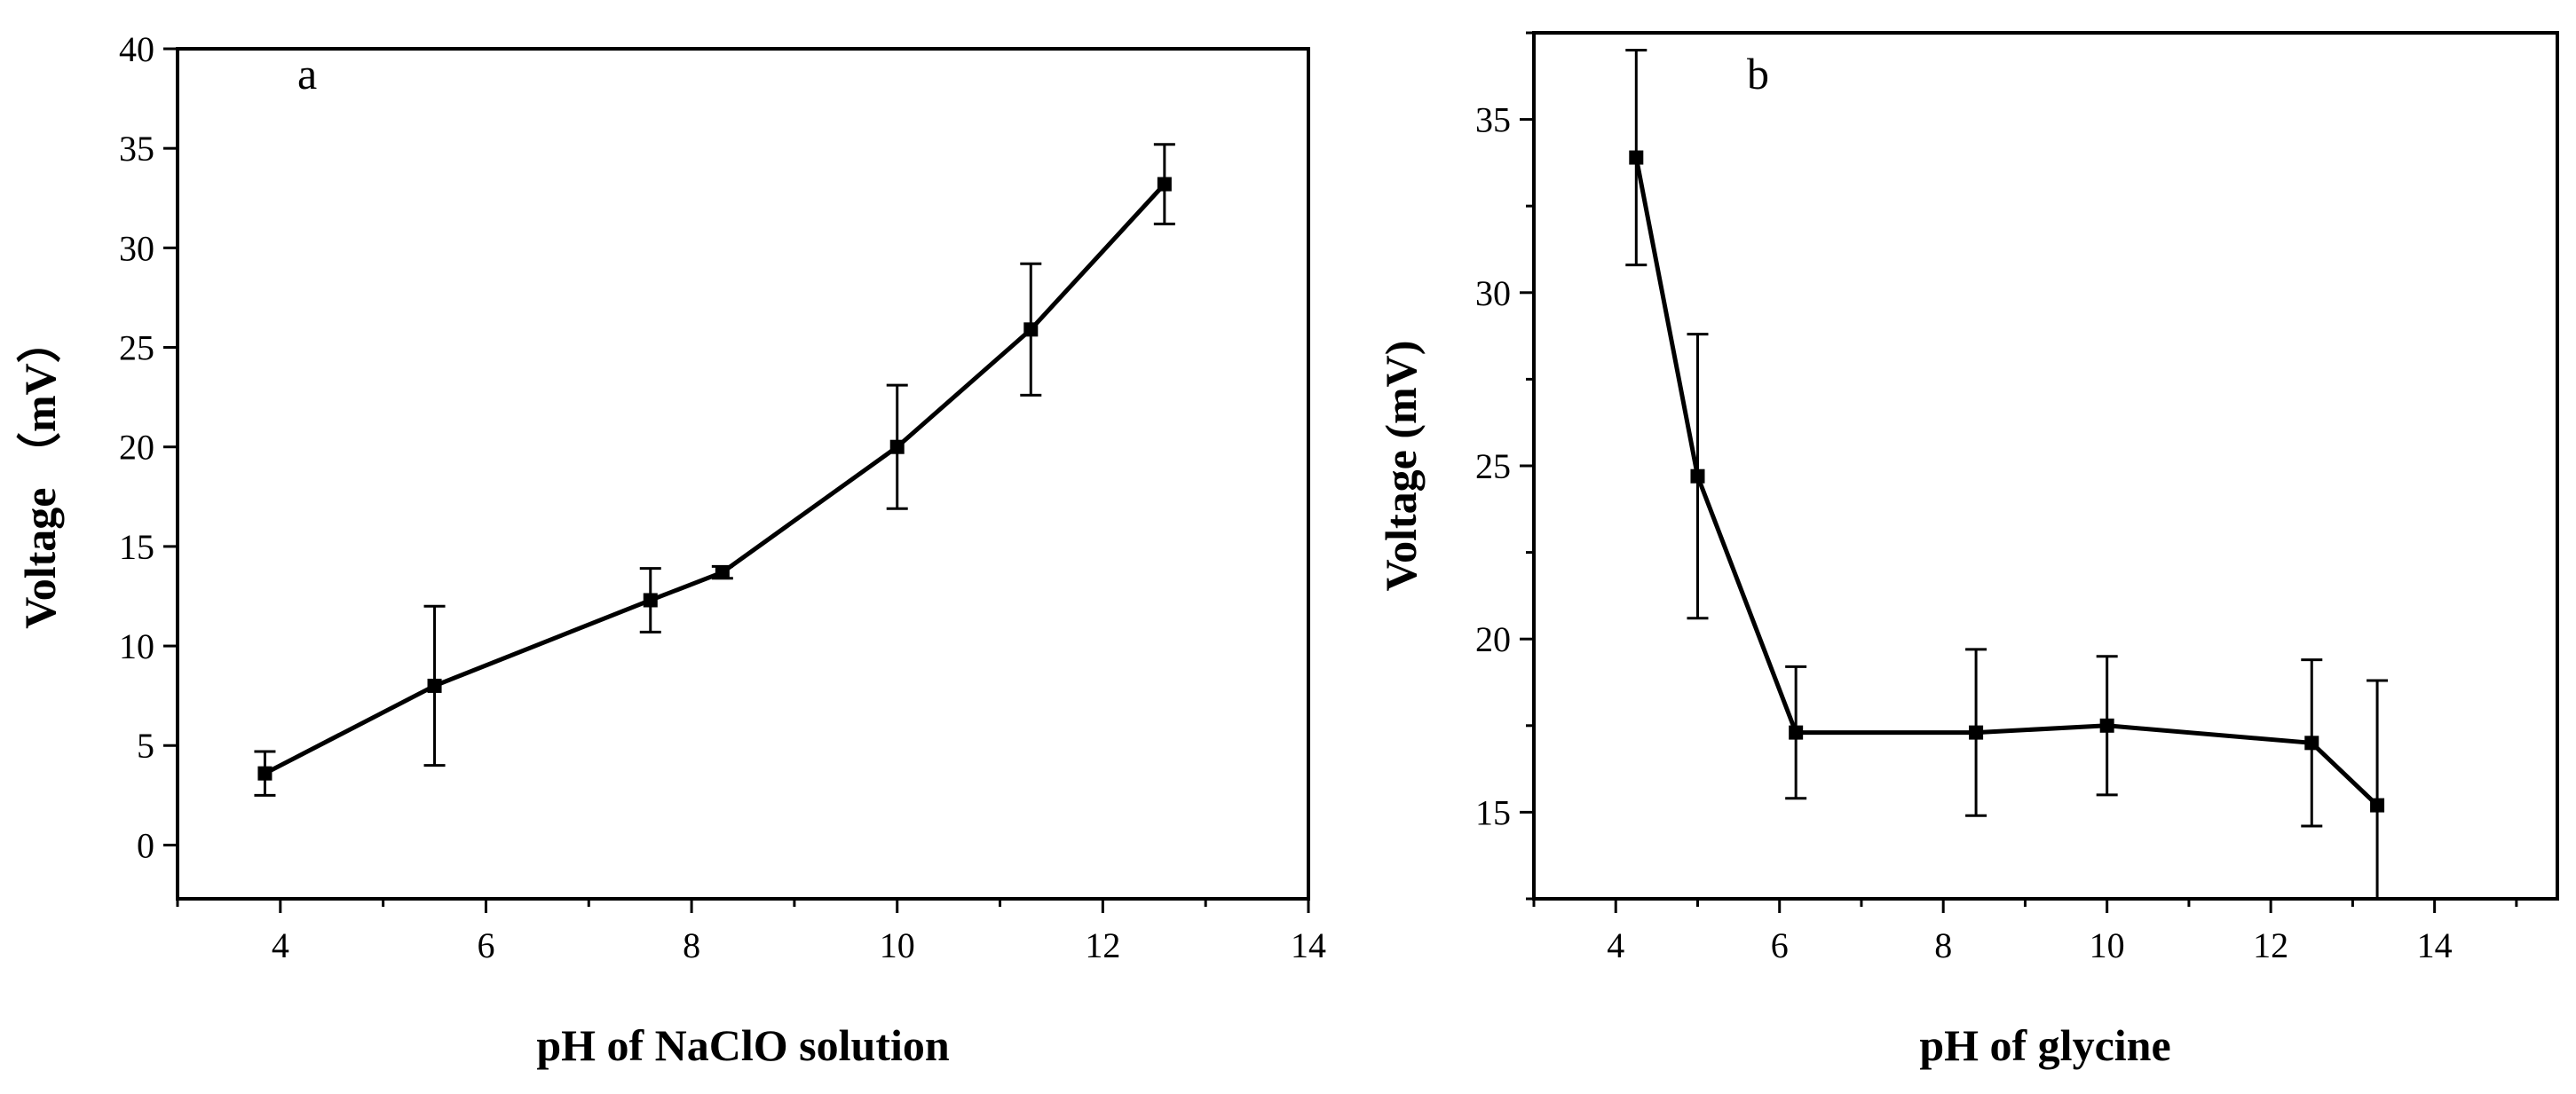  Describe the element at coordinates (1758, 73) in the screenshot. I see `panel-label-b: b` at that location.